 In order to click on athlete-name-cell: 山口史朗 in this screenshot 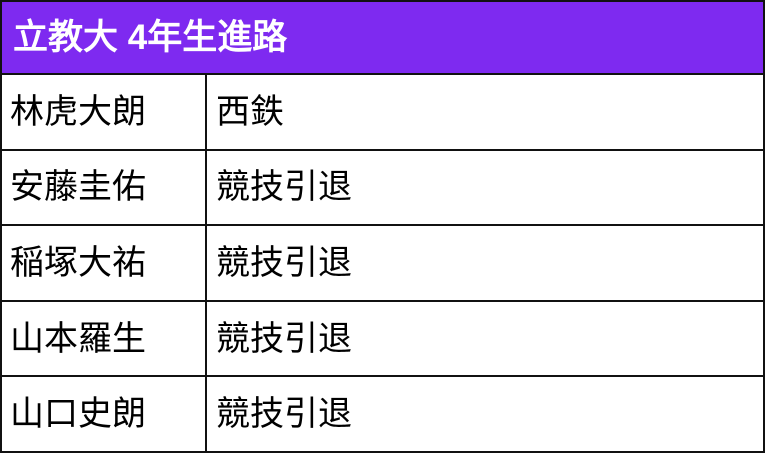, I will do `click(104, 414)`.